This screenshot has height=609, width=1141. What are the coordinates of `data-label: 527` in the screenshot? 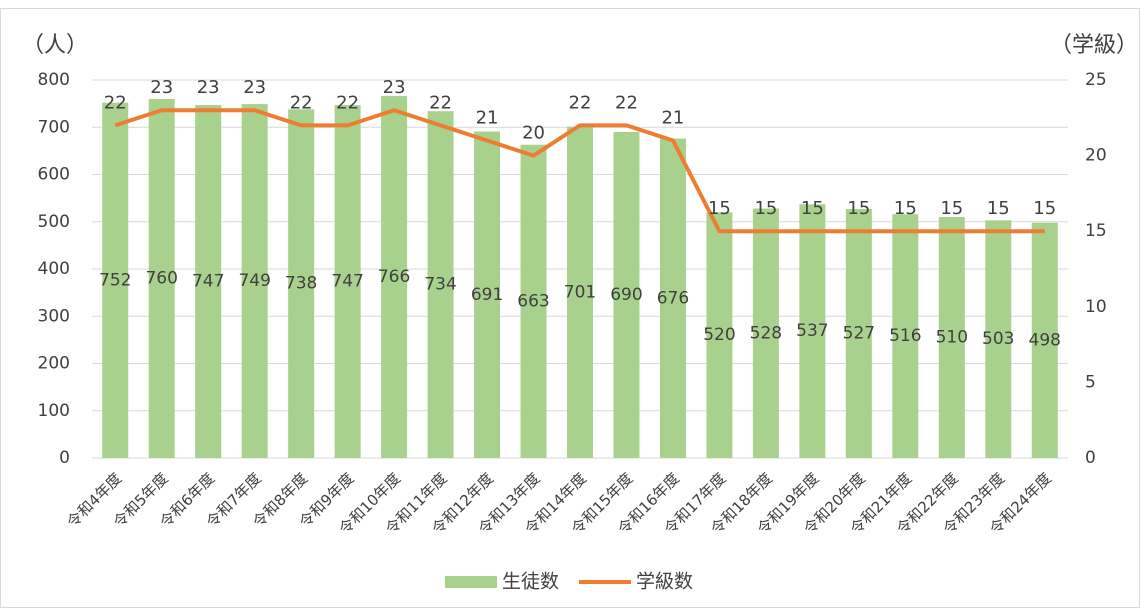 It's located at (859, 333).